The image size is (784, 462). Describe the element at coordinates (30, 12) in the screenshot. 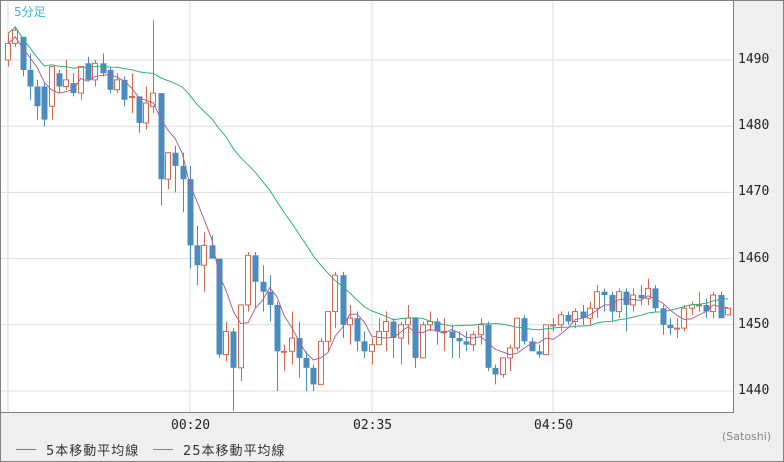

I see `period-label: 5分足` at that location.